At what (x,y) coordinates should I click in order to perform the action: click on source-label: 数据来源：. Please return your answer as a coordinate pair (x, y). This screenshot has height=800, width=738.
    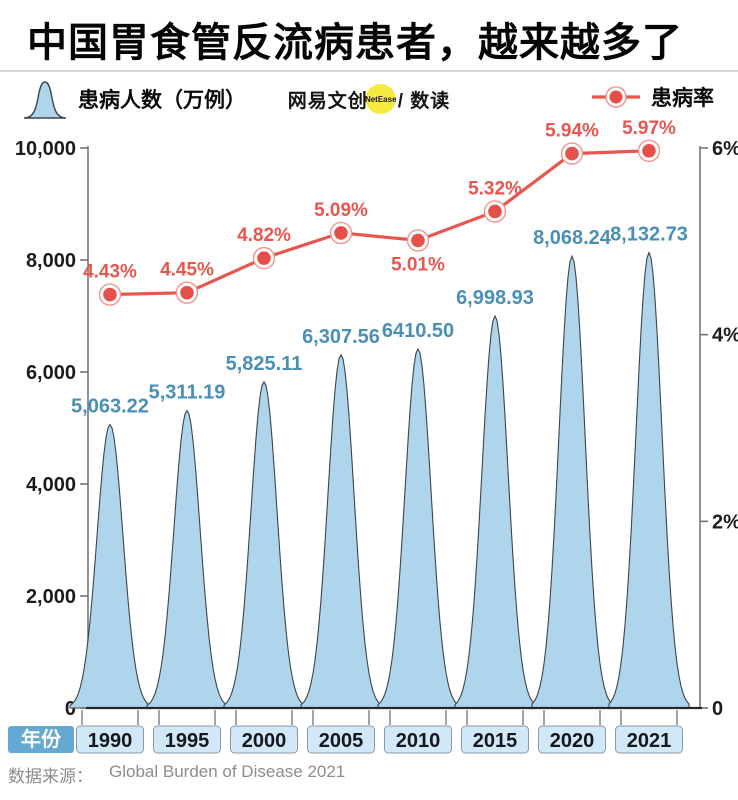
    Looking at the image, I should click on (50, 776).